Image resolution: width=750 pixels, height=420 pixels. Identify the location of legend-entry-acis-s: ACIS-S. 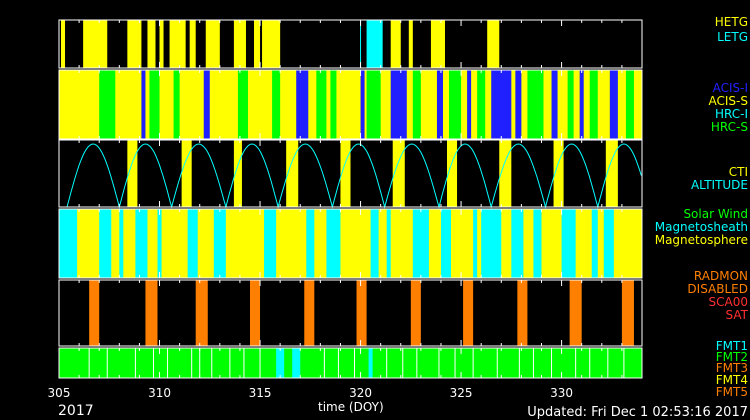
(728, 101).